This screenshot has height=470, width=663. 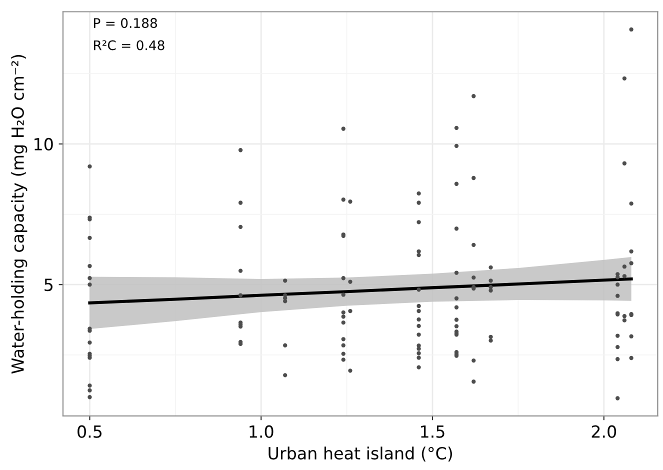 What do you see at coordinates (125, 23) in the screenshot?
I see `annotation: P = 0.188` at bounding box center [125, 23].